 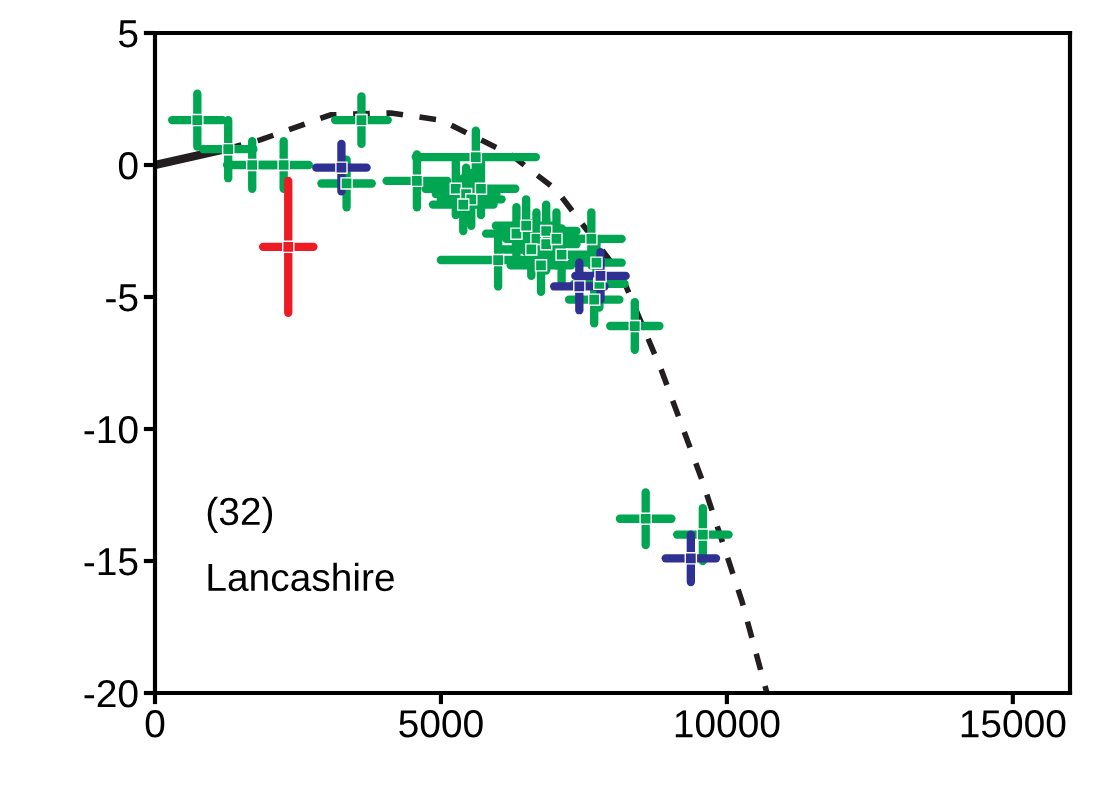 I want to click on x-tick-label: 10000, so click(x=727, y=724).